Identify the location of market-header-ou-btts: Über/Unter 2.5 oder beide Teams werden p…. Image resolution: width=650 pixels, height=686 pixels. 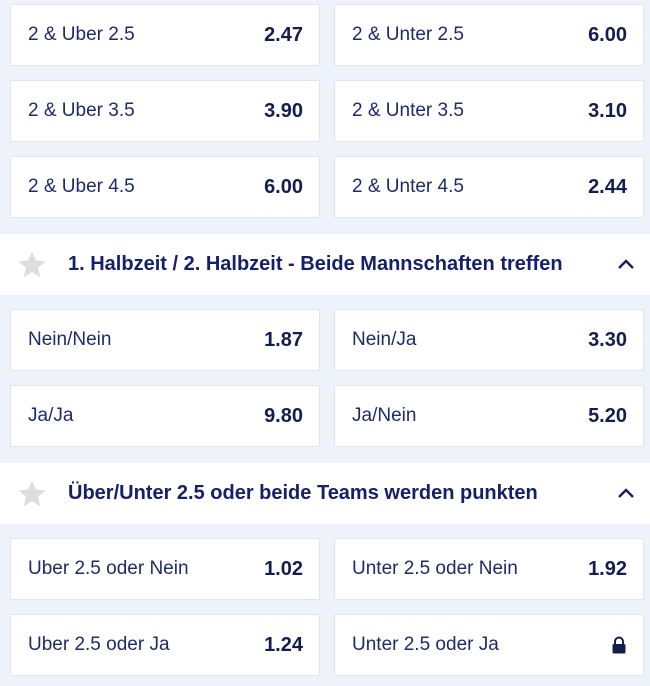
(325, 493).